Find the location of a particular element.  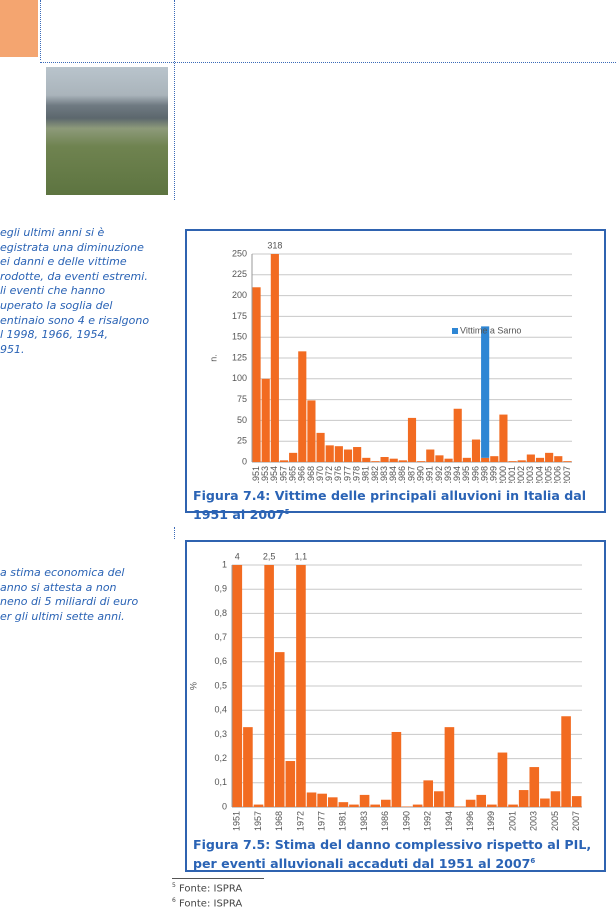

x-tick-label: 2004 is located at coordinates (539, 474).